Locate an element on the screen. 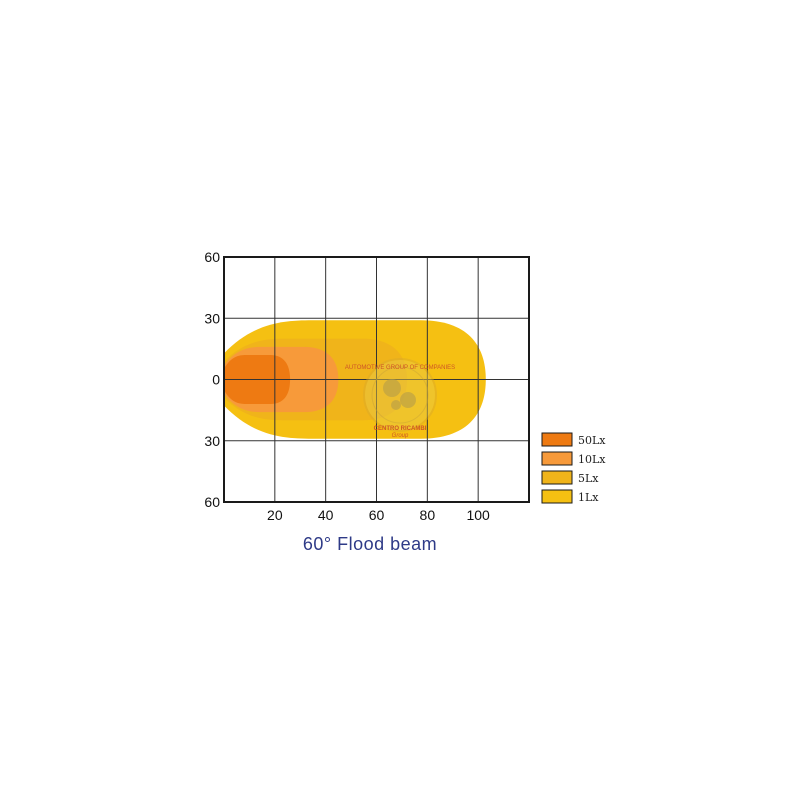 This screenshot has height=800, width=800. x-tick-labels: 20 40 60 80 100 is located at coordinates (378, 515).